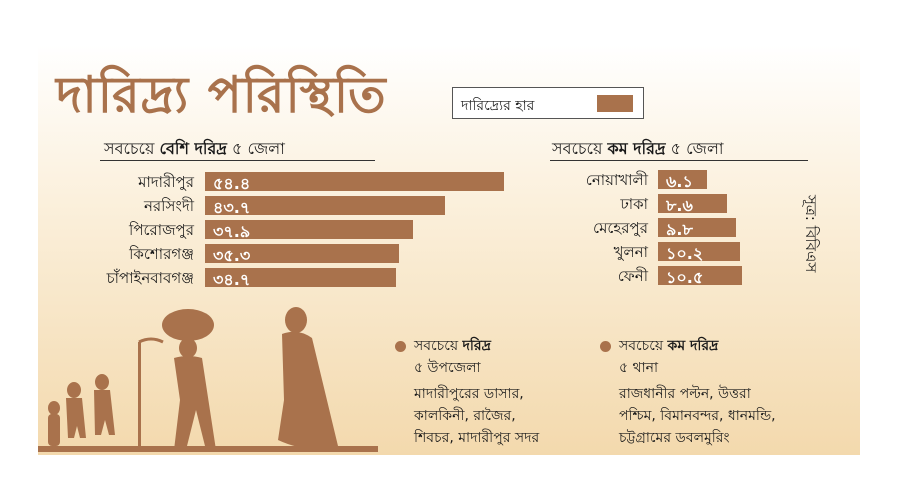 This screenshot has height=500, width=900. What do you see at coordinates (232, 279) in the screenshot?
I see `most-poor-value-label: ৩৪.৭` at bounding box center [232, 279].